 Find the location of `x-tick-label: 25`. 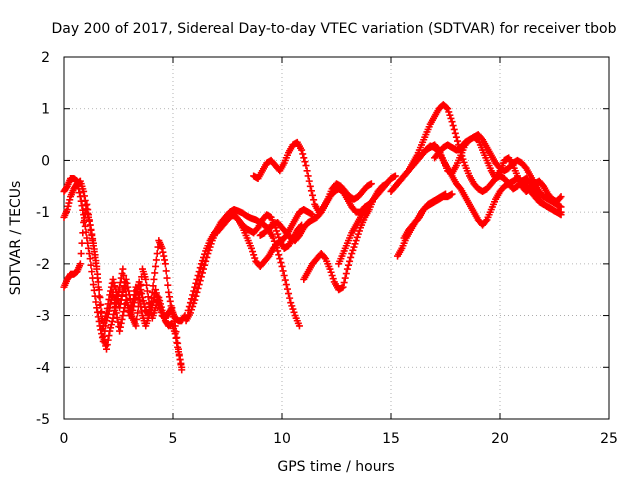

x-tick-label: 25 is located at coordinates (609, 439).